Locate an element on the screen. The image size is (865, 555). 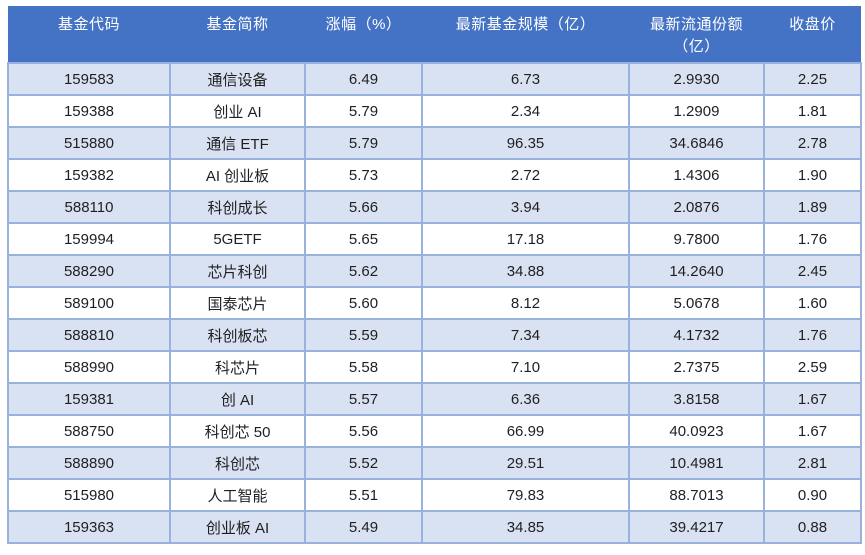
cell-fund-name: 5GETF is located at coordinates (237, 239).